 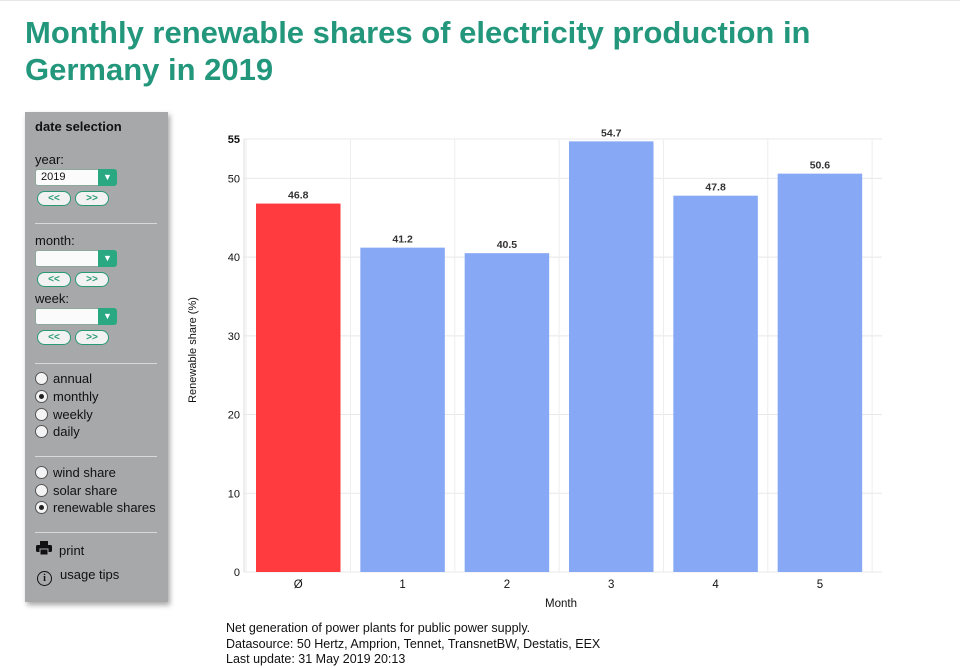 I want to click on radio-solar-share: solar share, so click(x=76, y=491).